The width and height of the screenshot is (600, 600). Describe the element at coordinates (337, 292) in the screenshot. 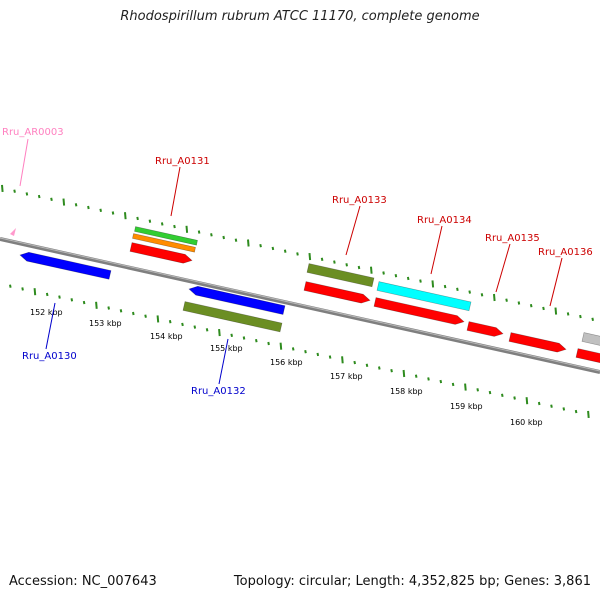

I see `cds-feature-a0133` at that location.